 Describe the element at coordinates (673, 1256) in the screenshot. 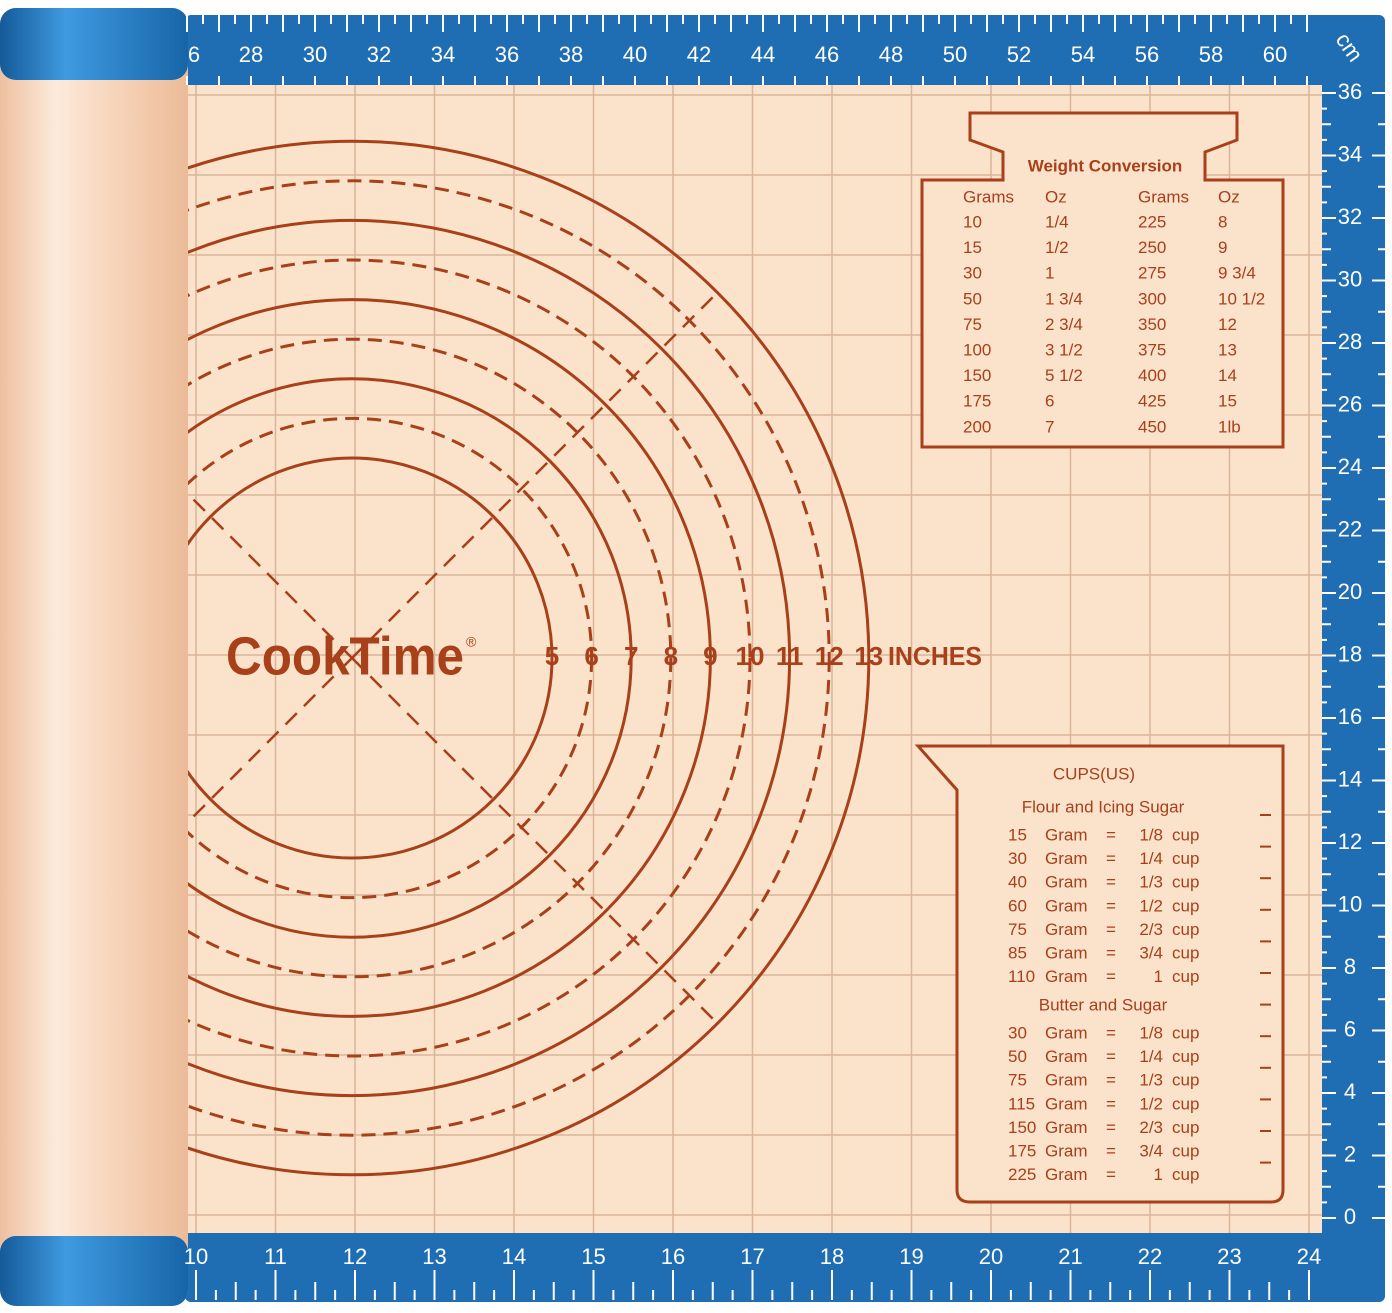

I see `inch-label: 16` at that location.